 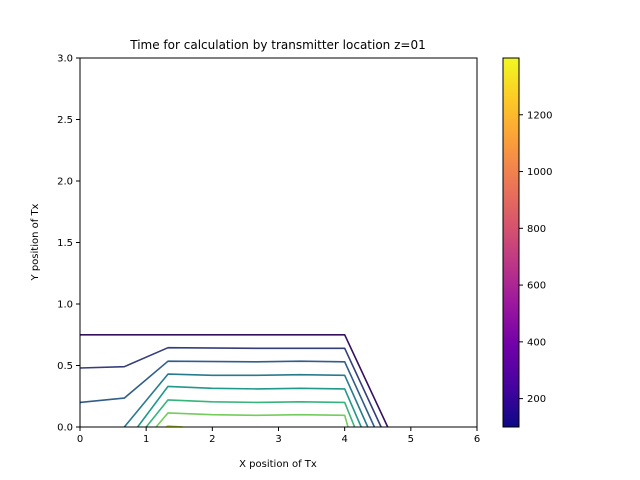 What do you see at coordinates (539, 115) in the screenshot?
I see `colorbar-tick-label: 1200` at bounding box center [539, 115].